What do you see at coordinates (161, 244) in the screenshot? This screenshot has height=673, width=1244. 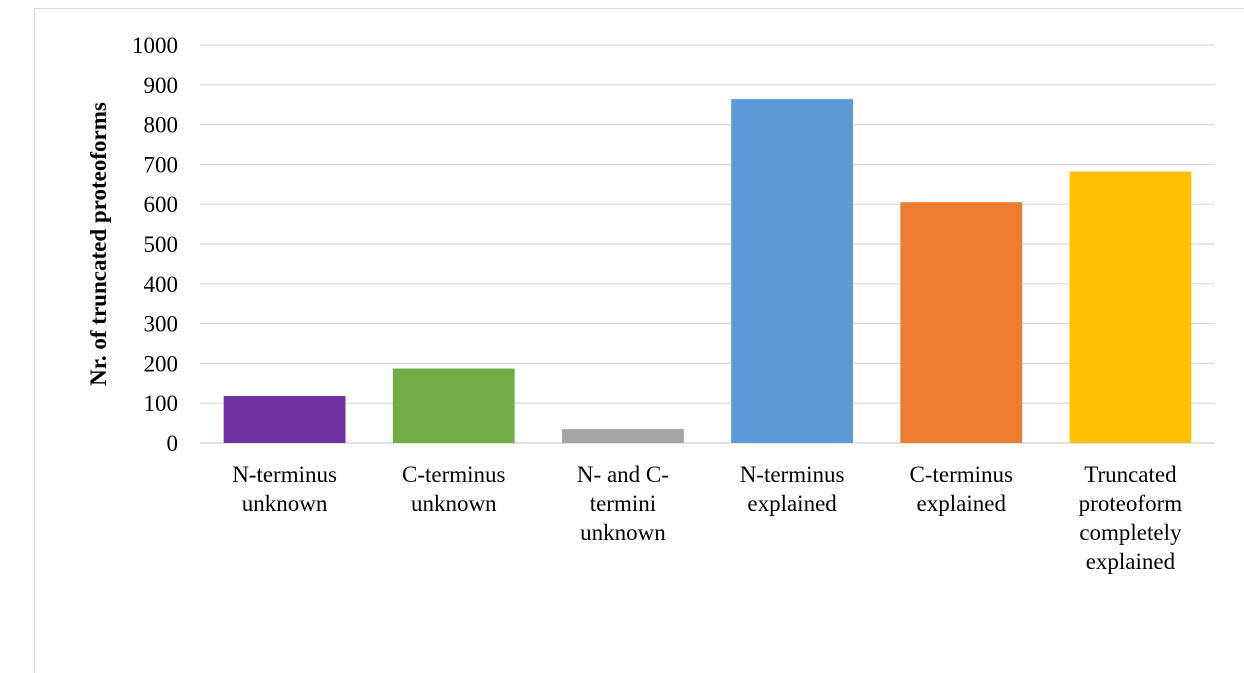 I see `y-tick-label: 500` at bounding box center [161, 244].